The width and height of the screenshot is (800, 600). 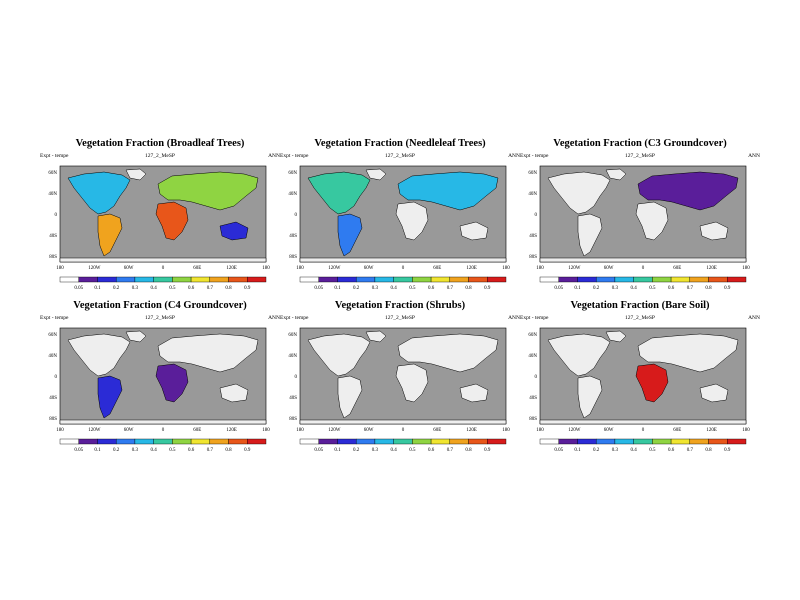 I want to click on lon-tick-label: 0, so click(x=643, y=268).